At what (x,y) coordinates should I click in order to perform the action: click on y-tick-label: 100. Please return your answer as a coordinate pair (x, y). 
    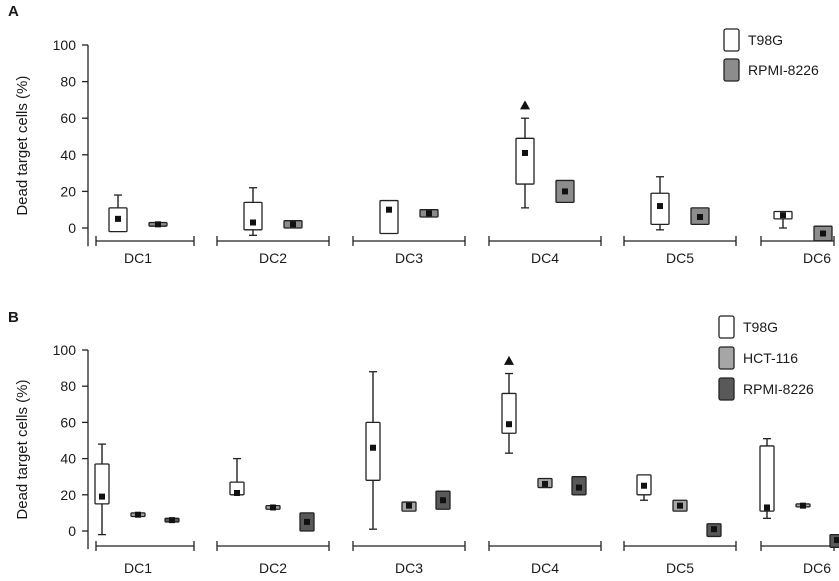
    Looking at the image, I should click on (65, 45).